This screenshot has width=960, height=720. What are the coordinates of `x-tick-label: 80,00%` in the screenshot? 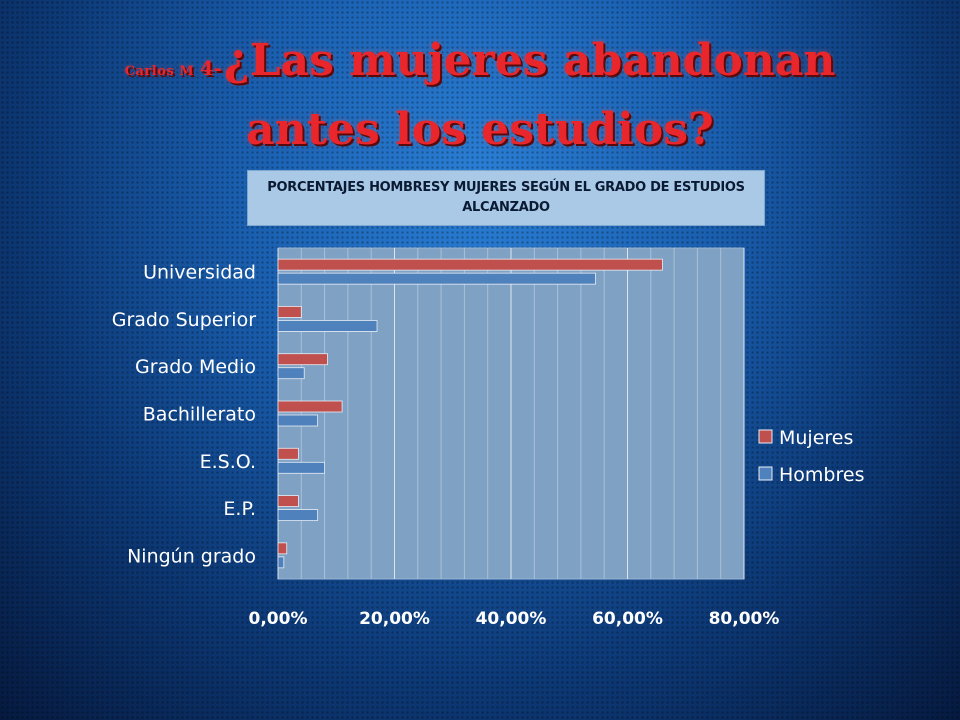 It's located at (744, 619).